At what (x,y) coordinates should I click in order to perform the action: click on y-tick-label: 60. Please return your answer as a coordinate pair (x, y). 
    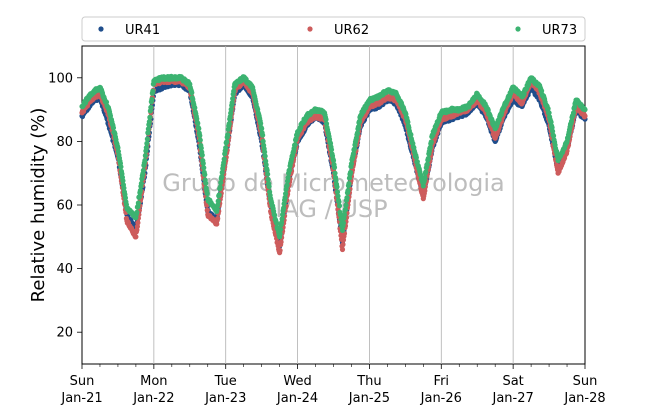
    Looking at the image, I should click on (64, 206).